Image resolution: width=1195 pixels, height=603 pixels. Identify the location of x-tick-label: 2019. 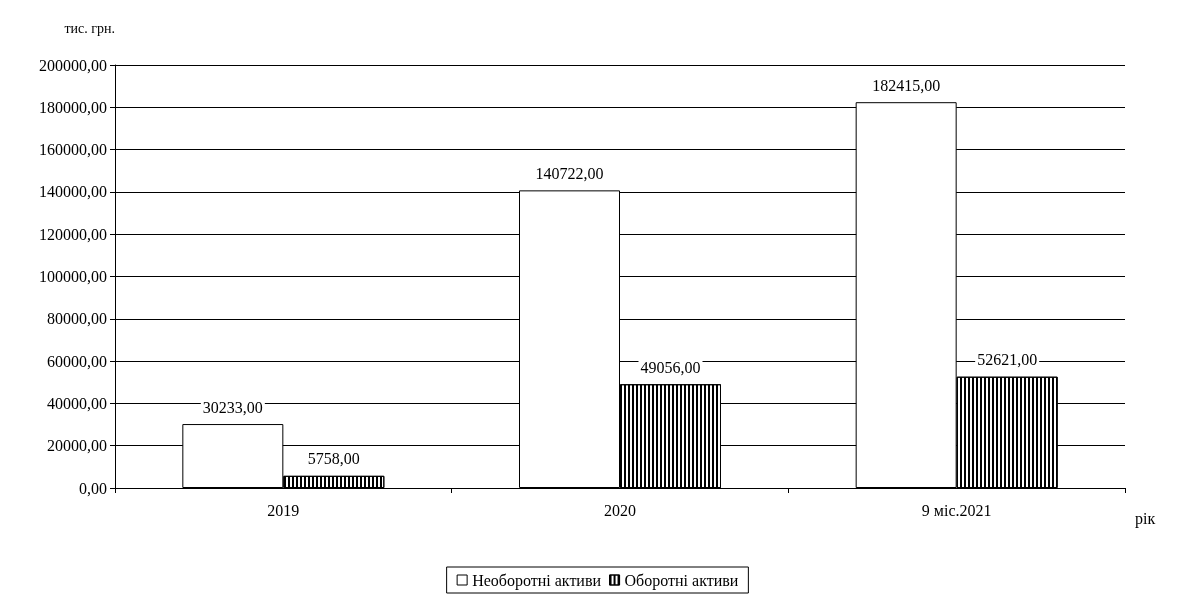
(283, 510).